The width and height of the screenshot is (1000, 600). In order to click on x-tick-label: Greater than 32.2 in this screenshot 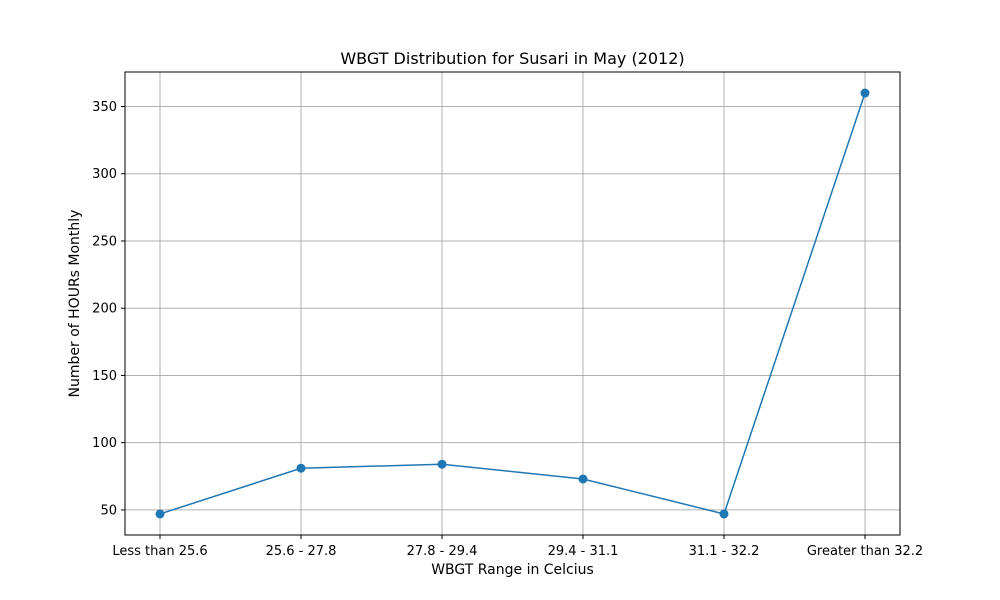, I will do `click(865, 551)`.